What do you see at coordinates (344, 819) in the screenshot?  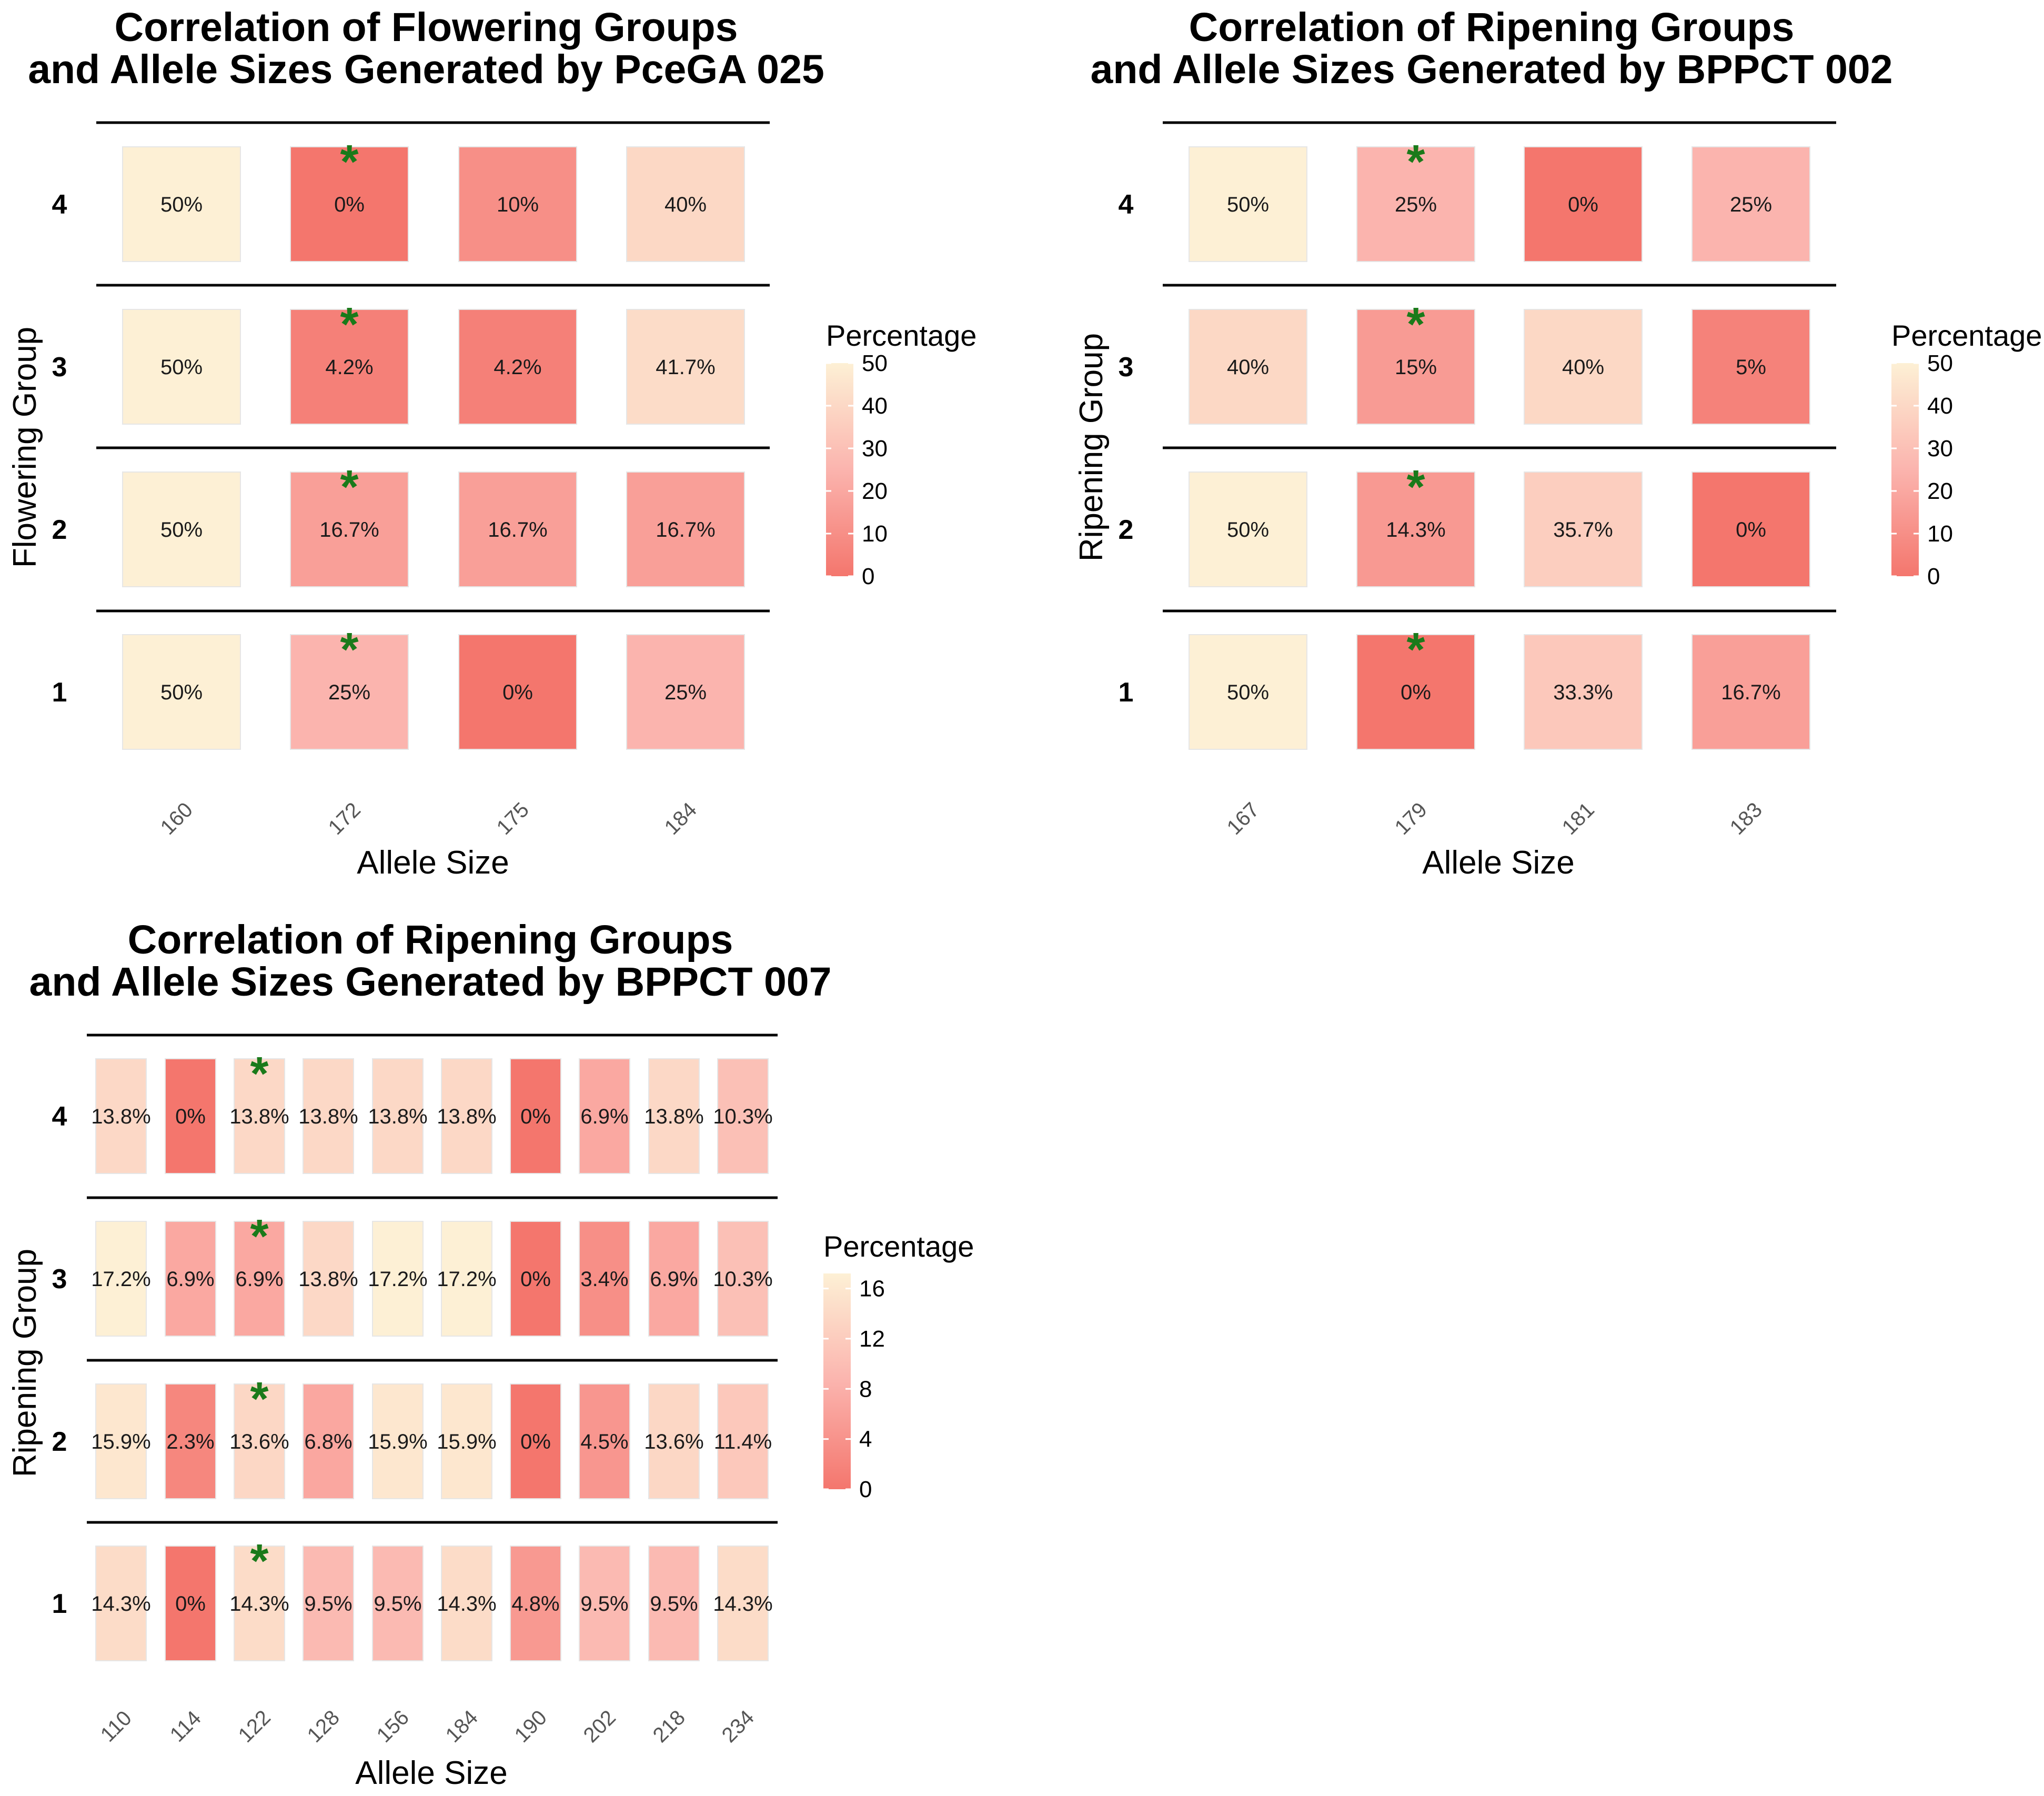 I see `x-tick-label: 172` at bounding box center [344, 819].